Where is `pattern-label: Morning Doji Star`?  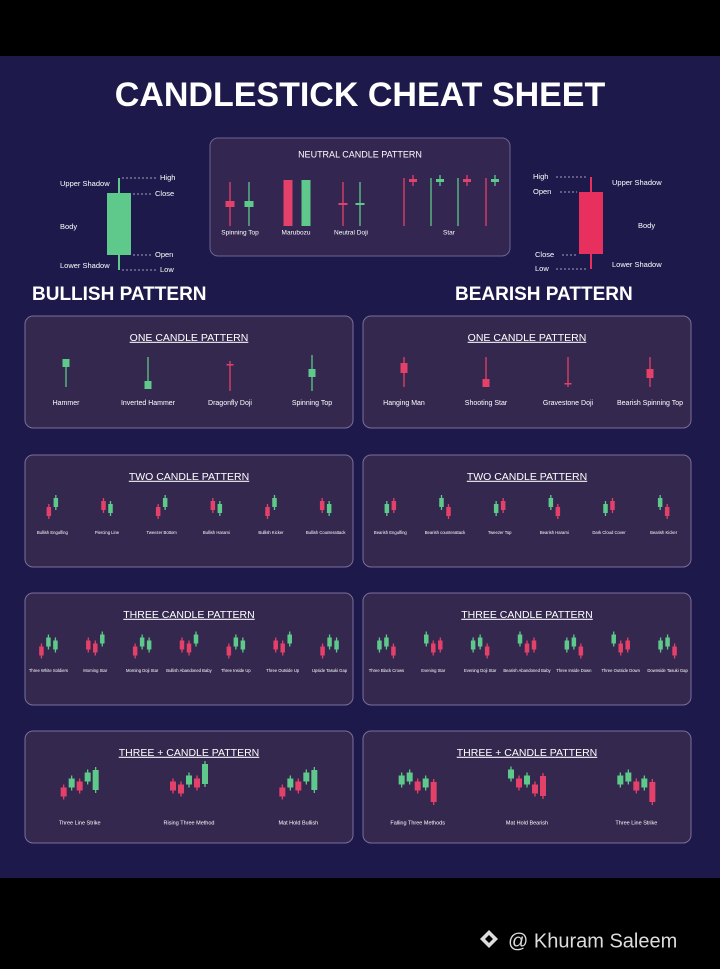
pattern-label: Morning Doji Star is located at coordinates (142, 670).